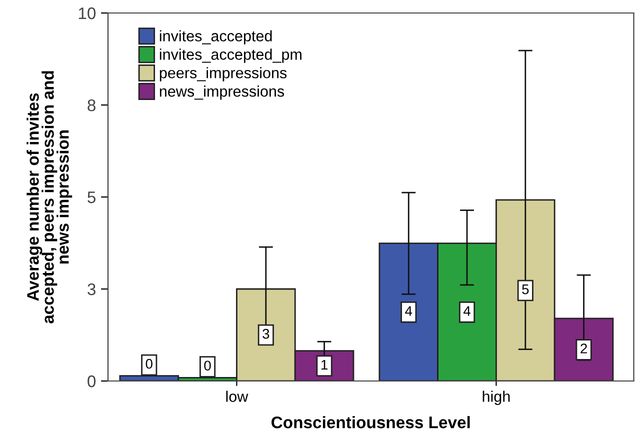 The image size is (635, 446). I want to click on y-tick-label: 5, so click(92, 198).